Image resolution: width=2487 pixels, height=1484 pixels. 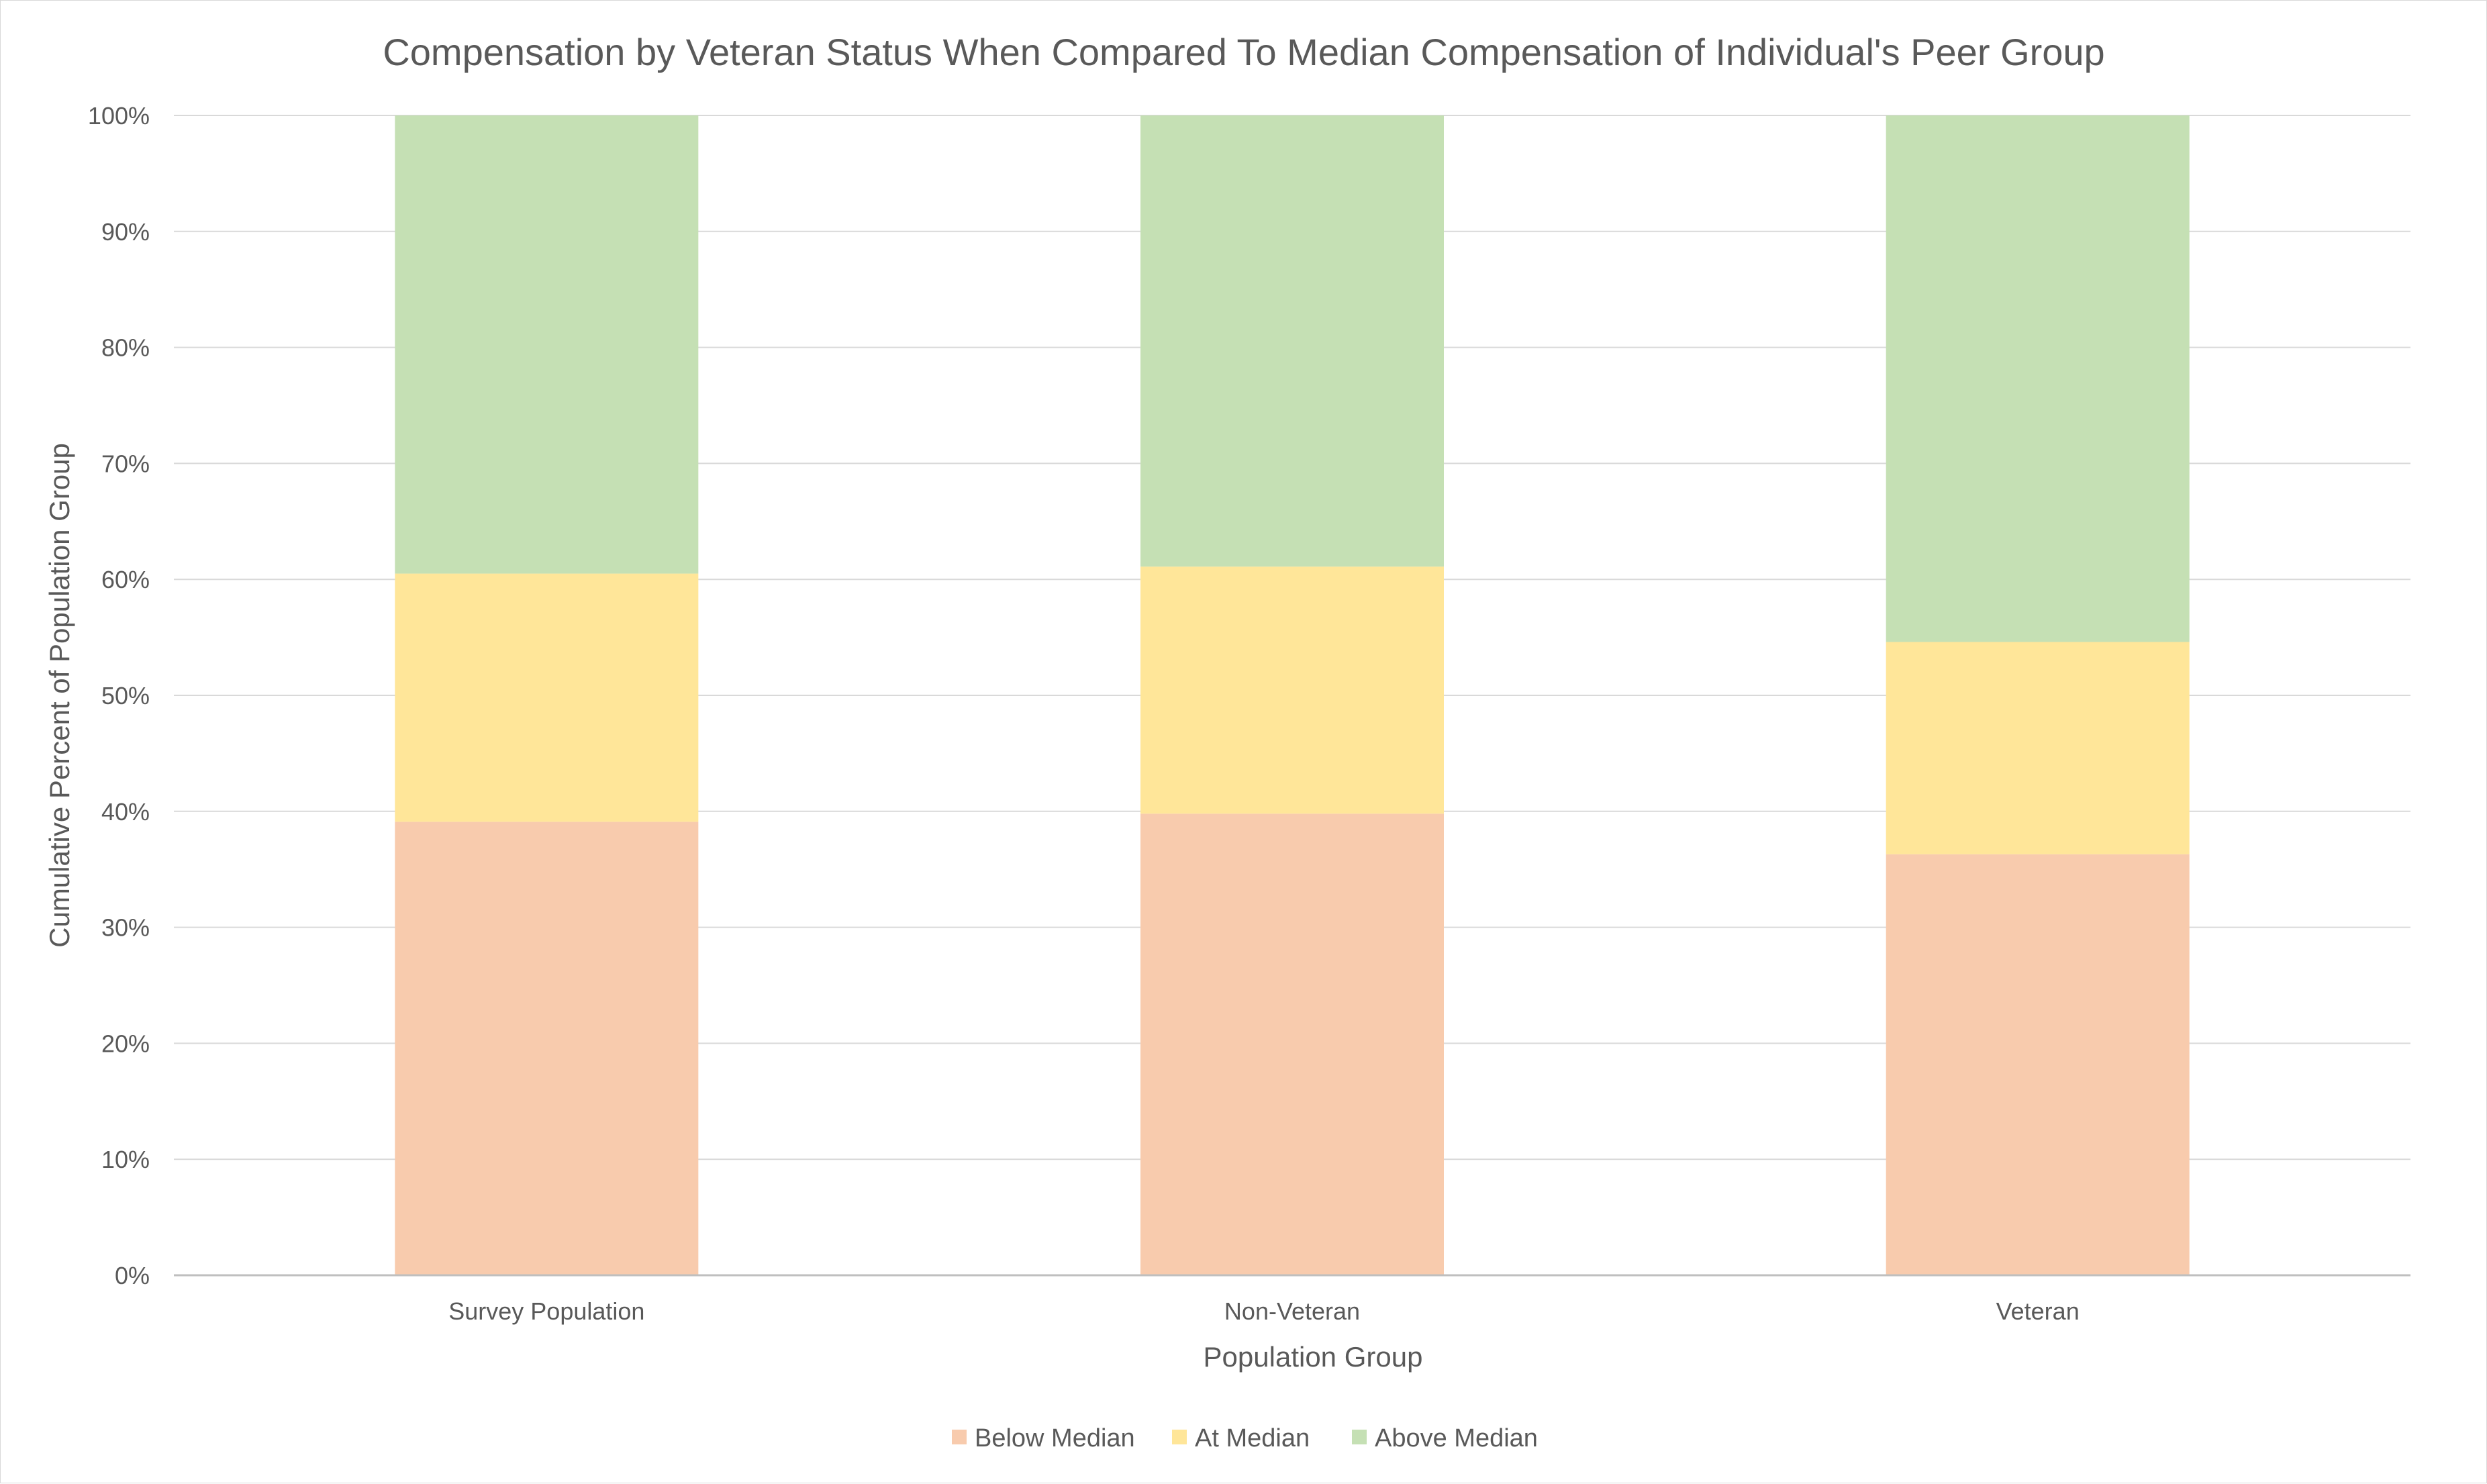 What do you see at coordinates (126, 928) in the screenshot?
I see `y-tick-label: 30%` at bounding box center [126, 928].